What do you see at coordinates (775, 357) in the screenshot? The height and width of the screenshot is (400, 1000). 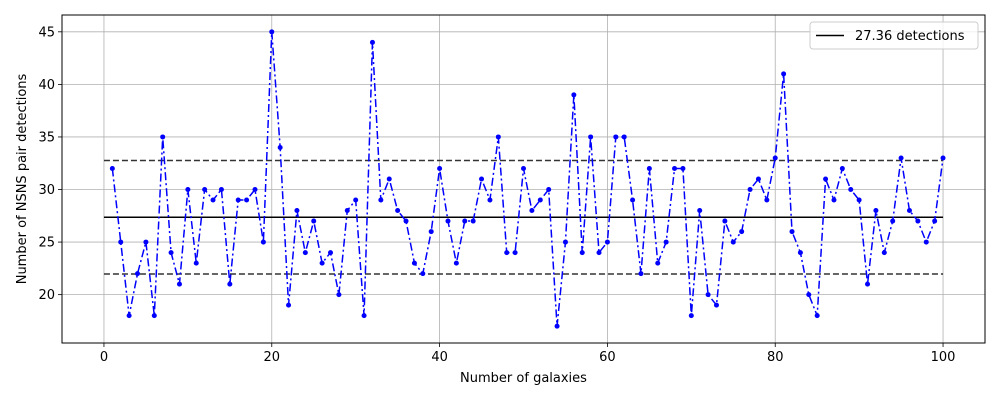 I see `x-tick-label: 80` at bounding box center [775, 357].